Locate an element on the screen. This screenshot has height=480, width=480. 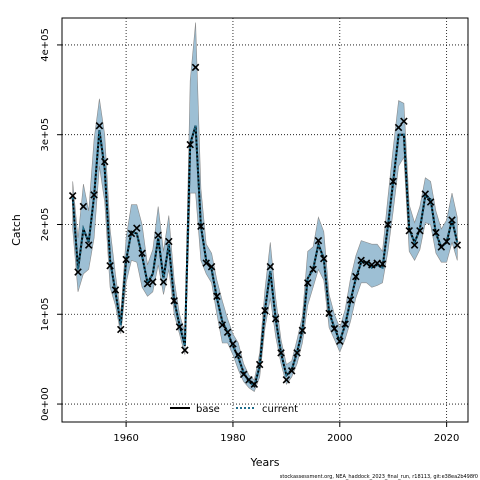
y-axis-label: Catch is located at coordinates (16, 230).